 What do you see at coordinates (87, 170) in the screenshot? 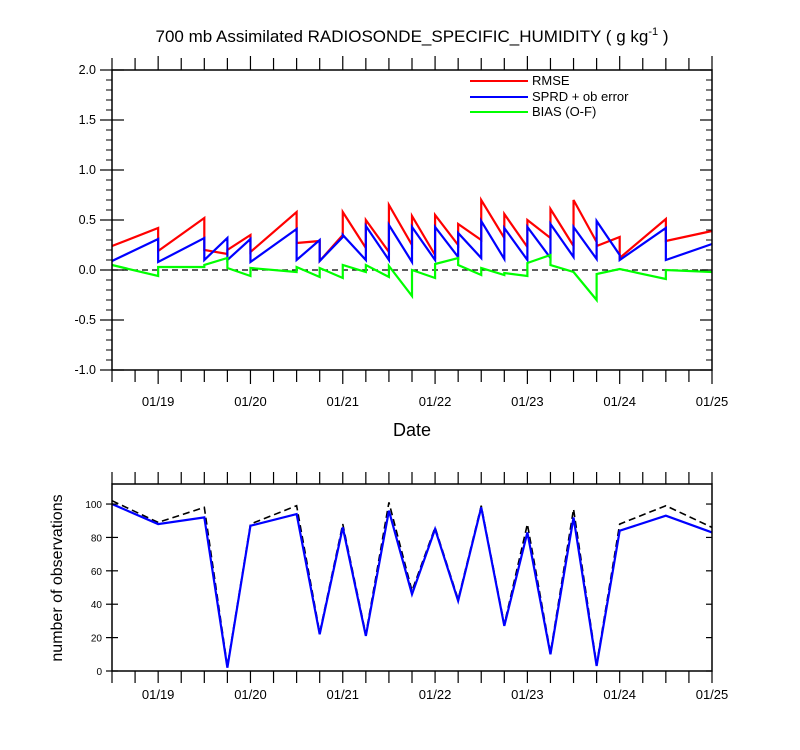
I see `y-tick-label: 1.0` at bounding box center [87, 170].